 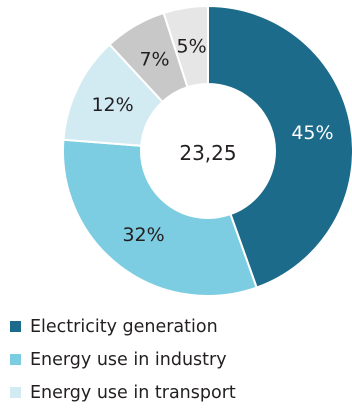 I want to click on legend-item-1: Electricity generation, so click(x=123, y=326).